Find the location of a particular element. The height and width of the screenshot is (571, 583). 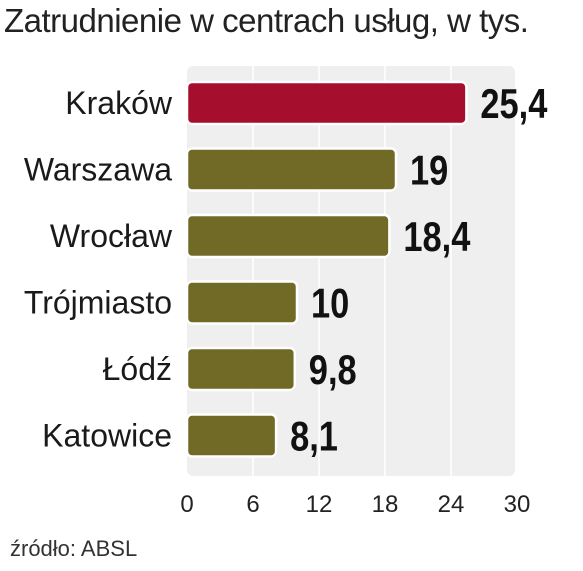

value-label: 10 is located at coordinates (330, 303).